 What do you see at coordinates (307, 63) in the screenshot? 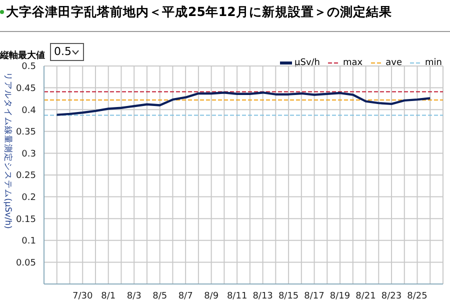
I see `legend-label: μSv/h` at bounding box center [307, 63].